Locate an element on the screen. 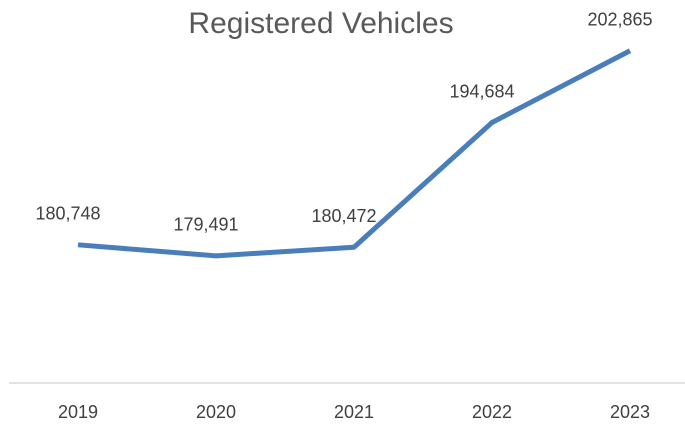 Image resolution: width=685 pixels, height=428 pixels. data-label: 180,472 is located at coordinates (343, 216).